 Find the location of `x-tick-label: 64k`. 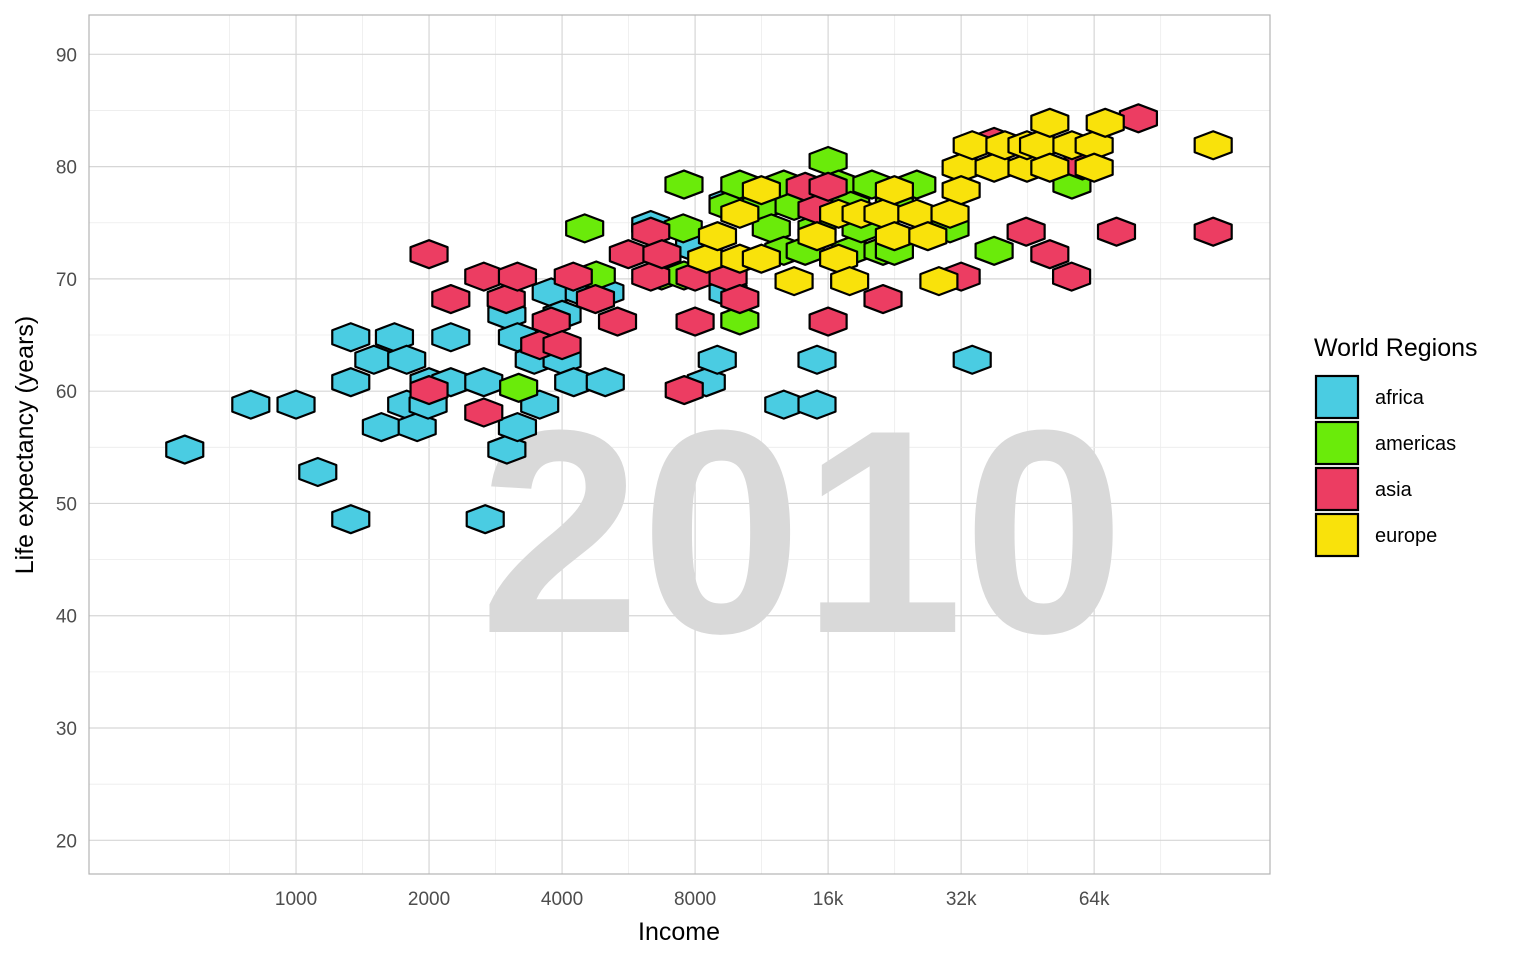

x-tick-label: 64k is located at coordinates (1094, 899).